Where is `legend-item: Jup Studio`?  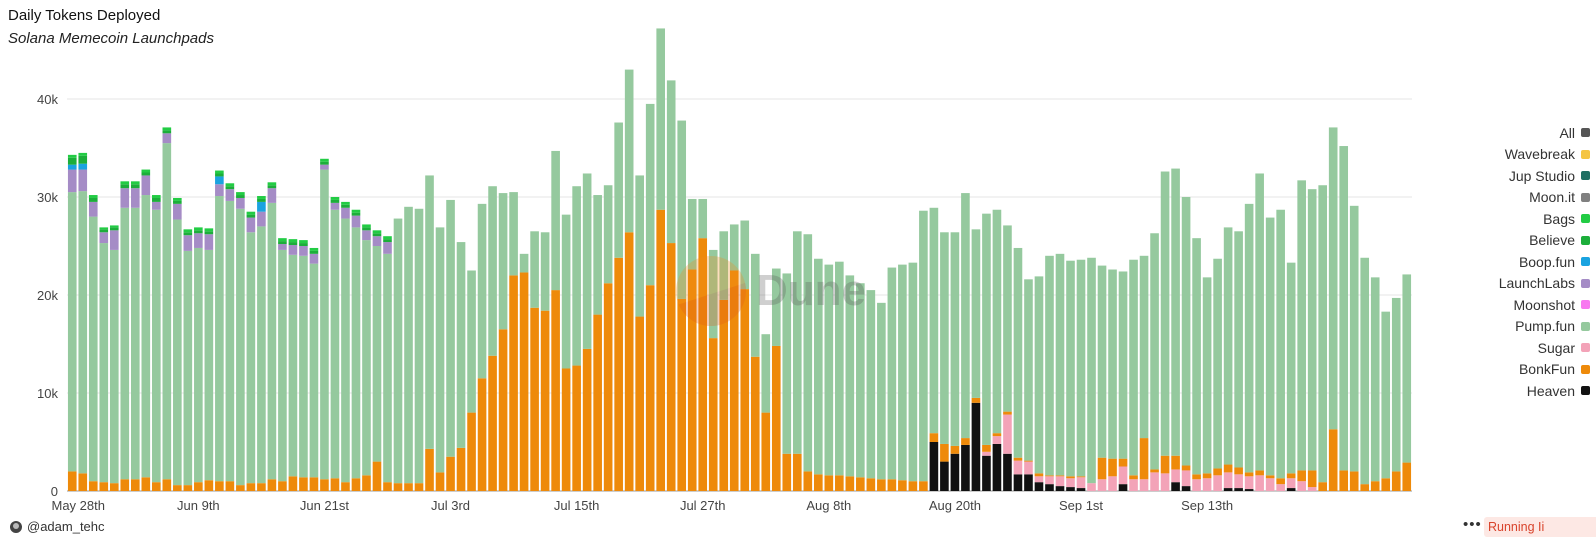
legend-item: Jup Studio is located at coordinates (1515, 176).